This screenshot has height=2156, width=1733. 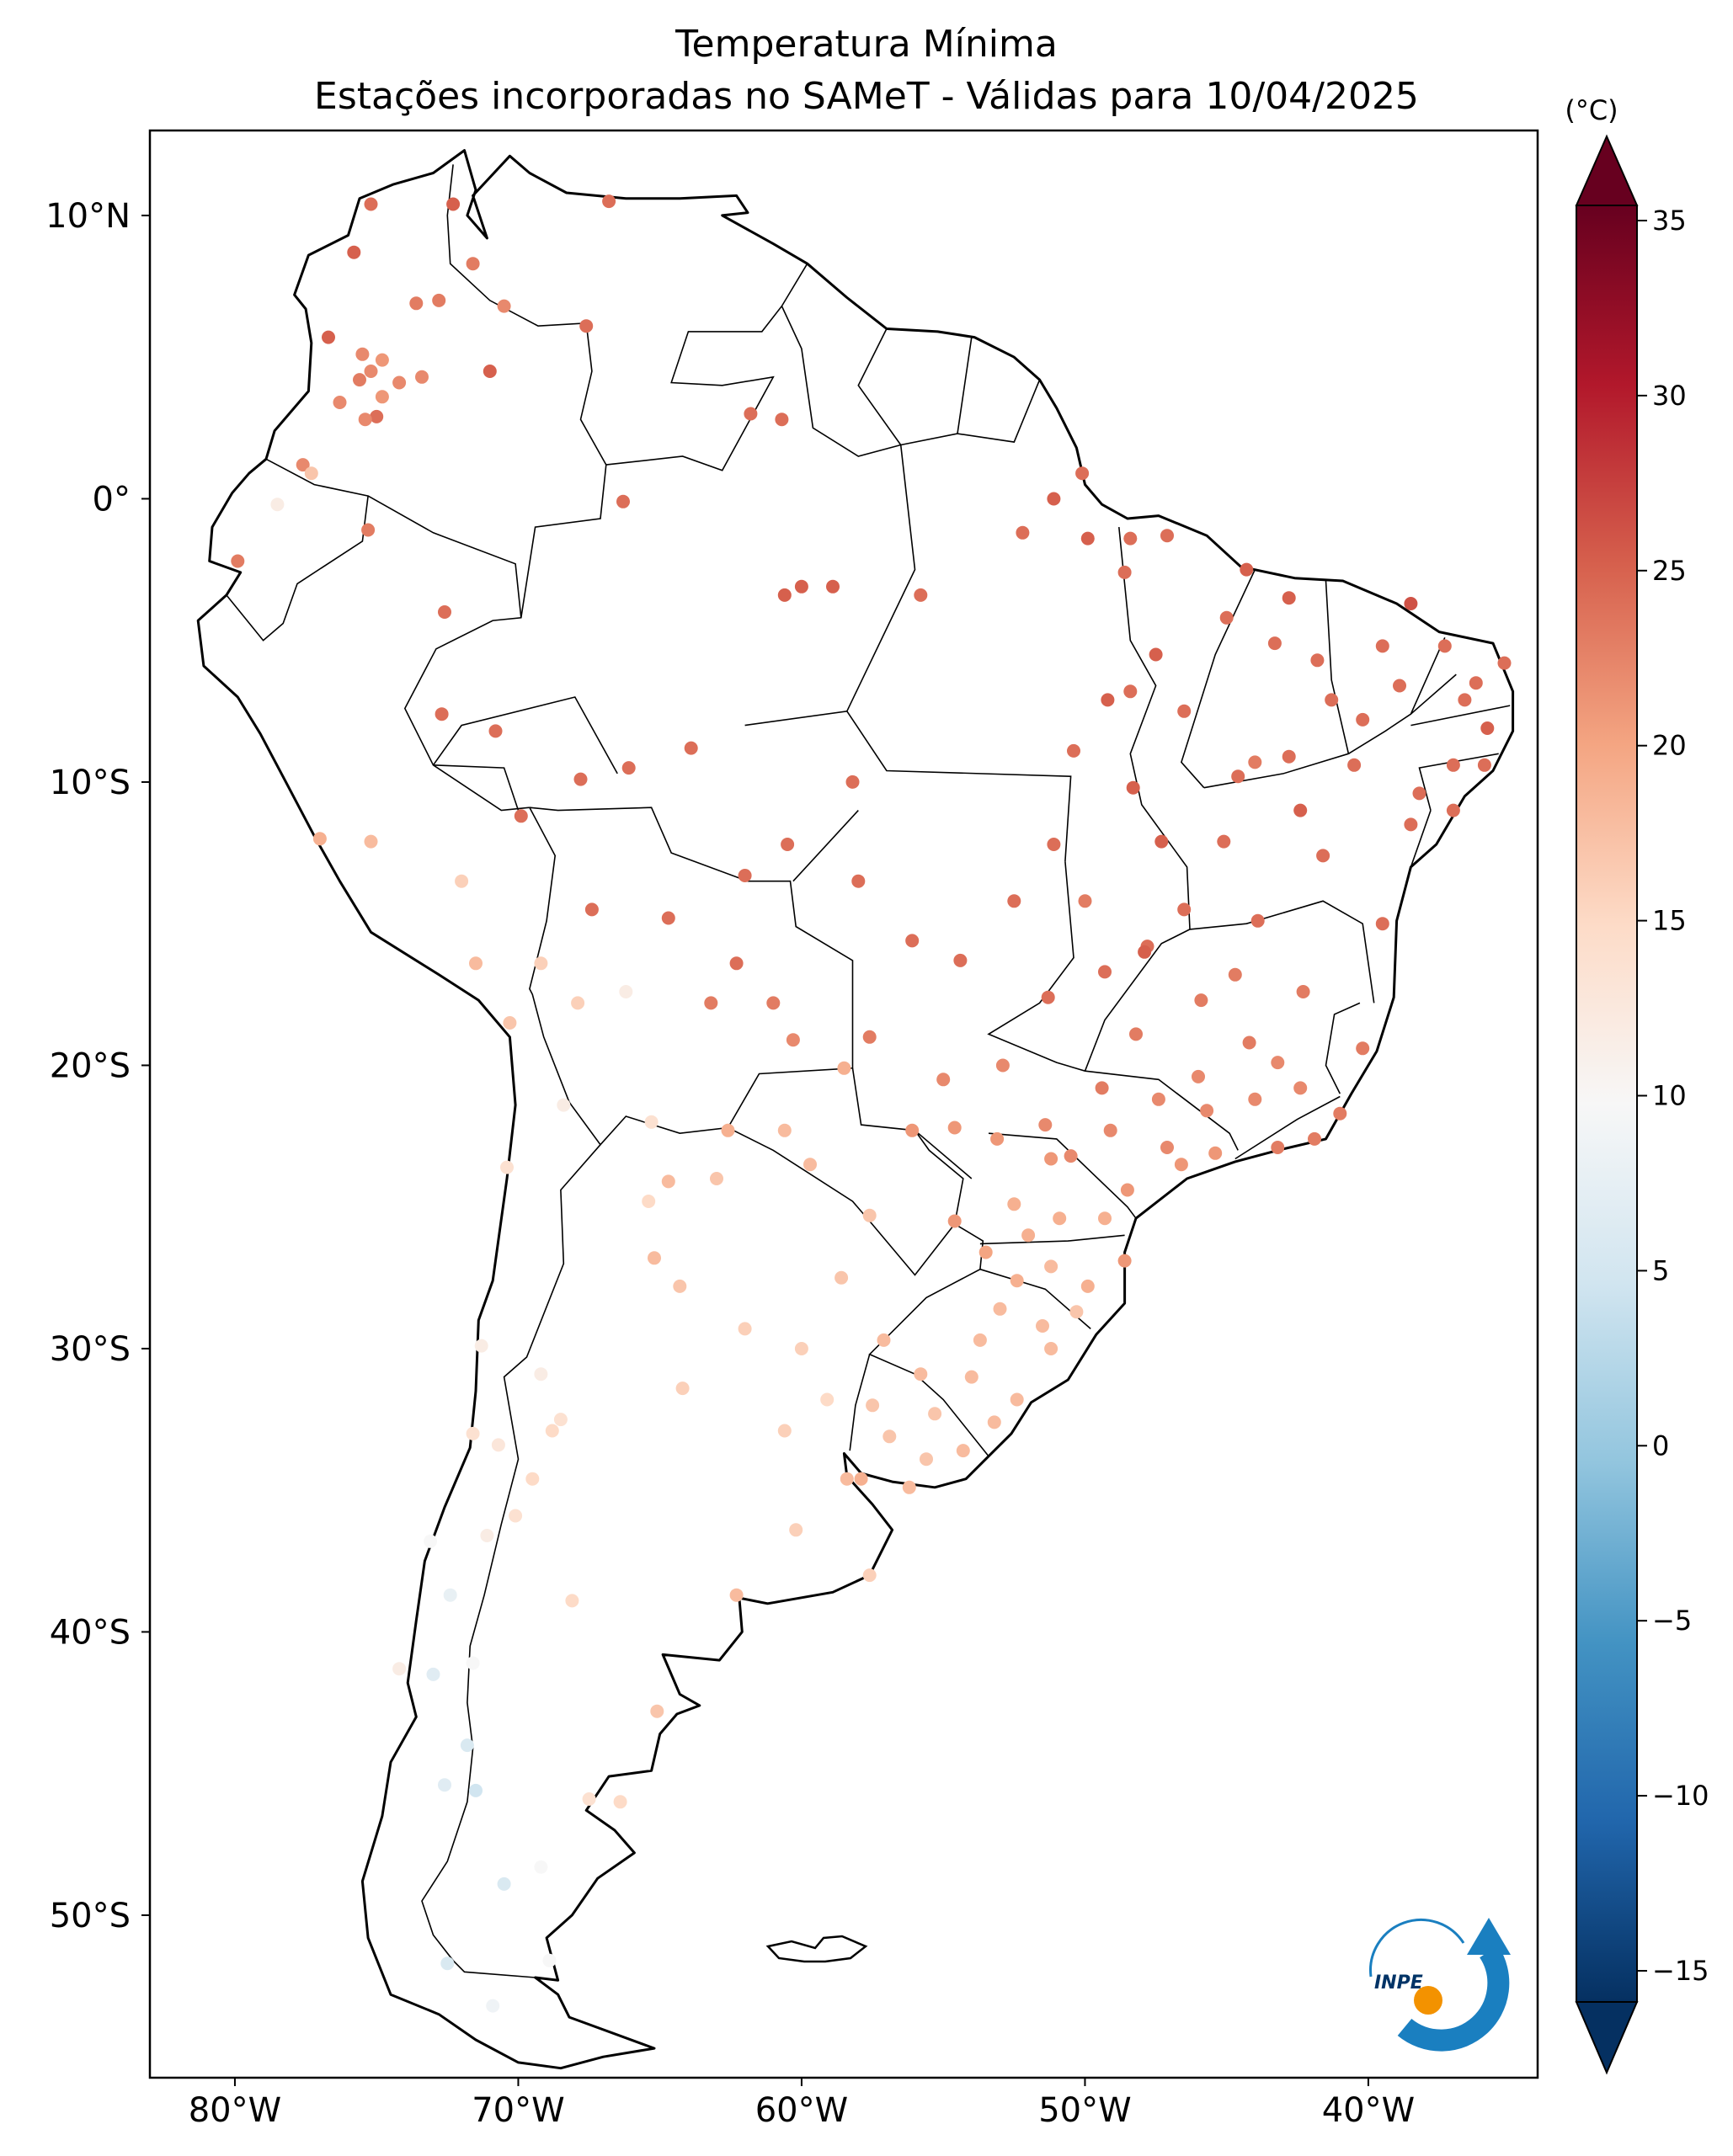 I want to click on longitude-tick-label: 50°W, so click(x=1084, y=2111).